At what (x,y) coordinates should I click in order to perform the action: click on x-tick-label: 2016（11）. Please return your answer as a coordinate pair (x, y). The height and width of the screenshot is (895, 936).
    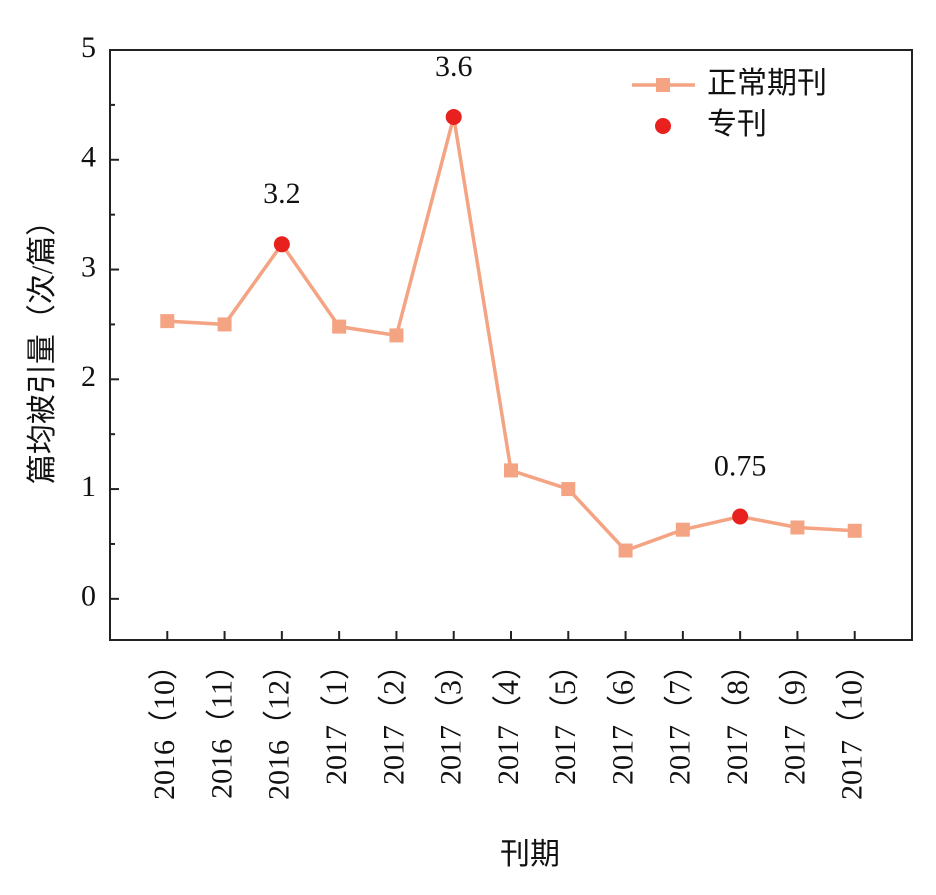
    Looking at the image, I should click on (221, 724).